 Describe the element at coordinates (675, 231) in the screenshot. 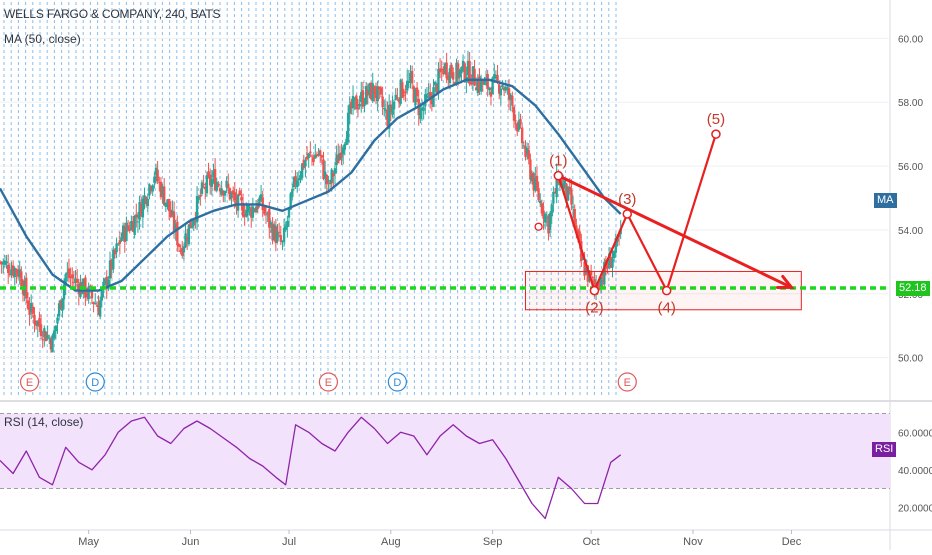

I see `projection-arrow` at that location.